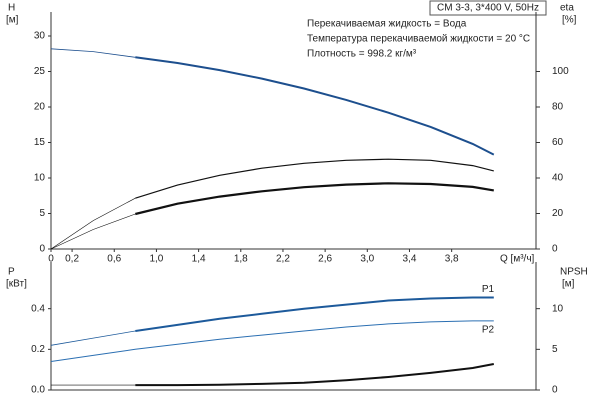  What do you see at coordinates (560, 71) in the screenshot?
I see `y2-tick-label: 100` at bounding box center [560, 71].